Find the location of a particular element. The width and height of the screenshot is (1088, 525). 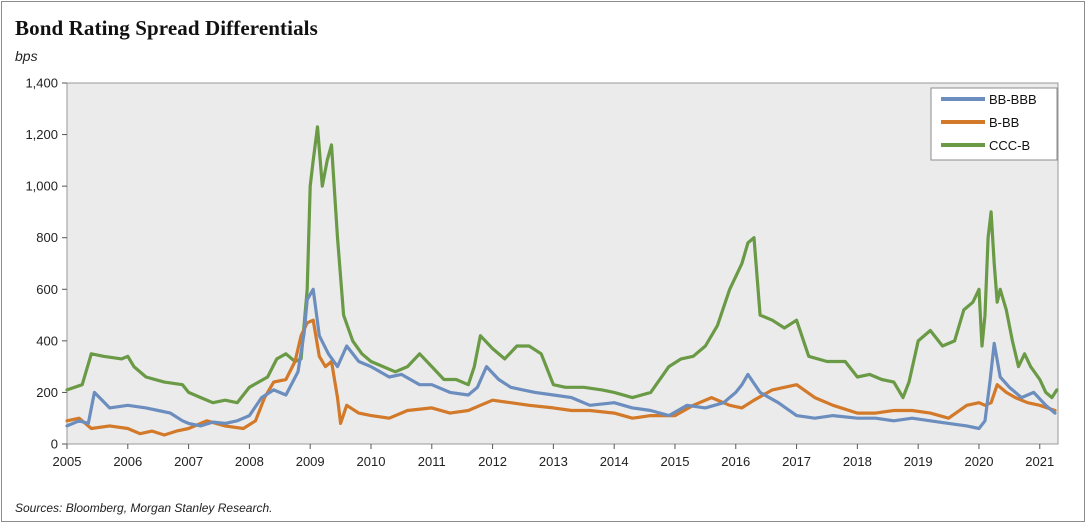

y-axis: 0 200 400 600 800 1,000 1,200 1,400 is located at coordinates (46, 264).